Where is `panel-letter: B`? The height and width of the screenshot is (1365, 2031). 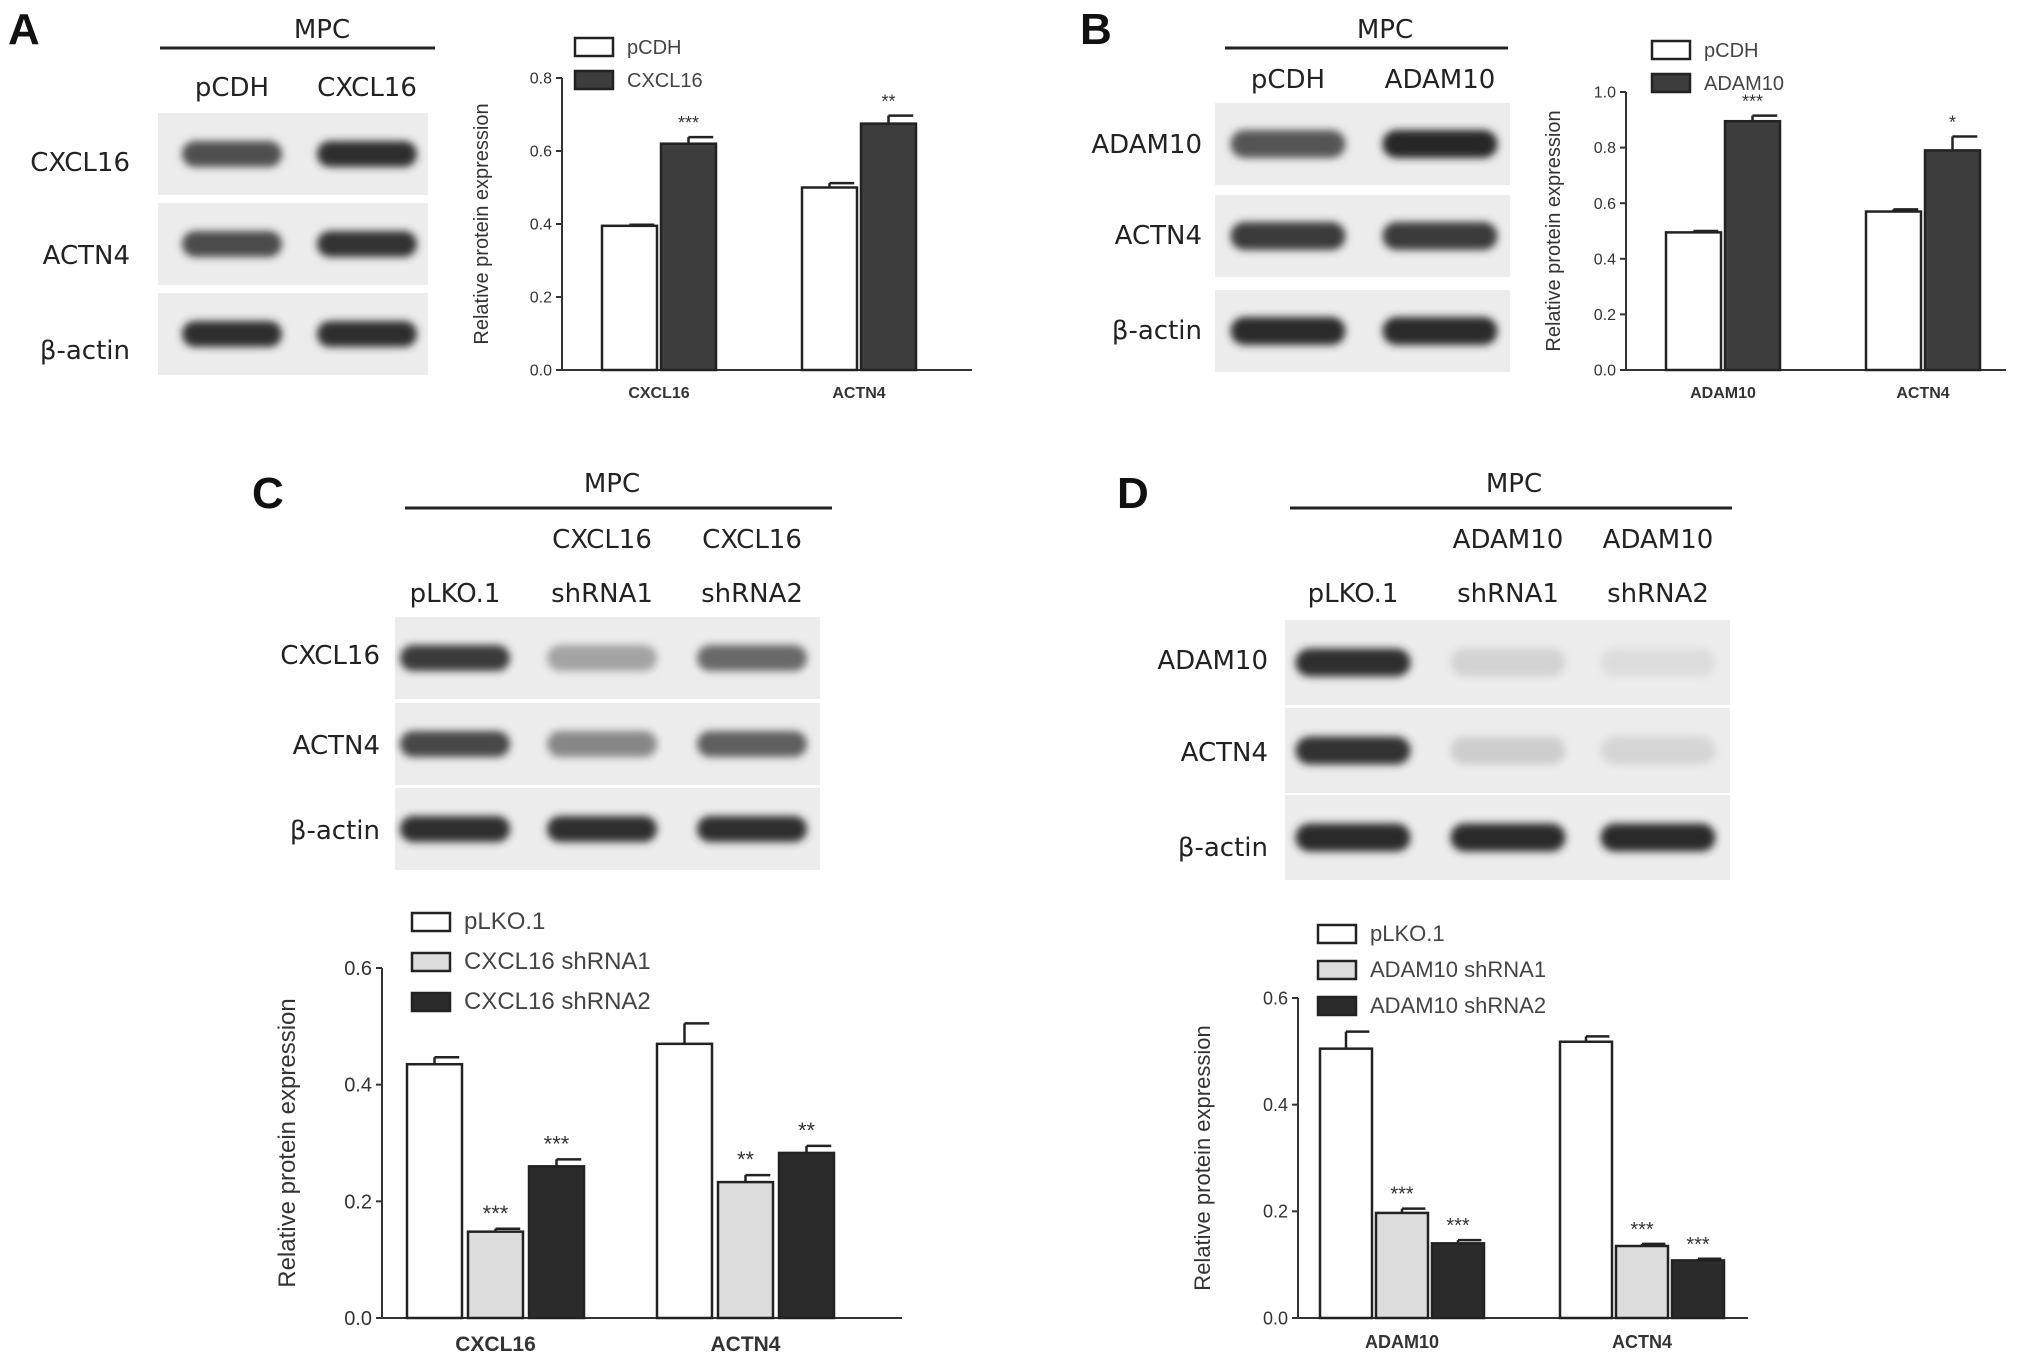
panel-letter: B is located at coordinates (1096, 29).